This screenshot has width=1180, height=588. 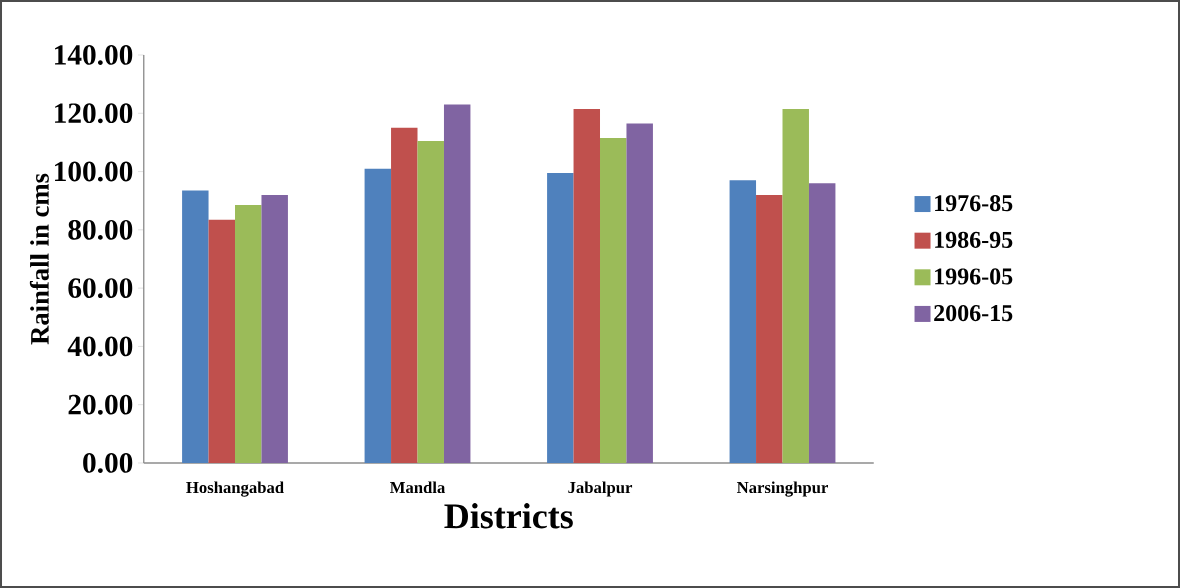 I want to click on y-tick-label: 40.00, so click(x=100, y=346).